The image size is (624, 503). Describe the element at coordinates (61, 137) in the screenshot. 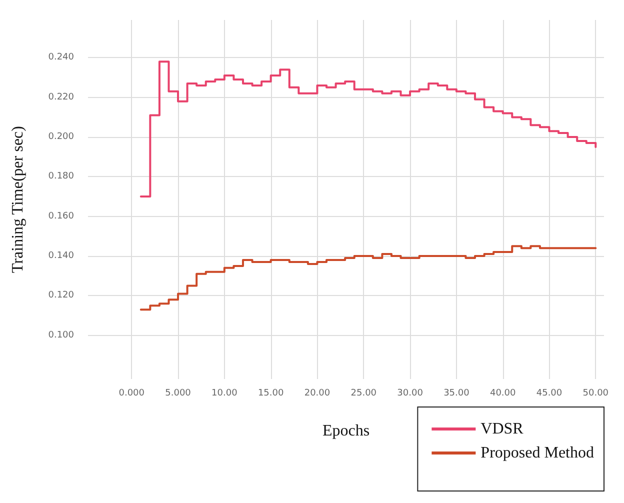

I see `y-tick-label: 0.200` at that location.